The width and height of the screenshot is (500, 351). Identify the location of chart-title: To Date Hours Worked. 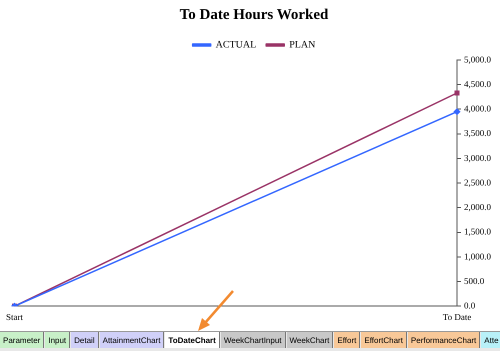
(255, 14).